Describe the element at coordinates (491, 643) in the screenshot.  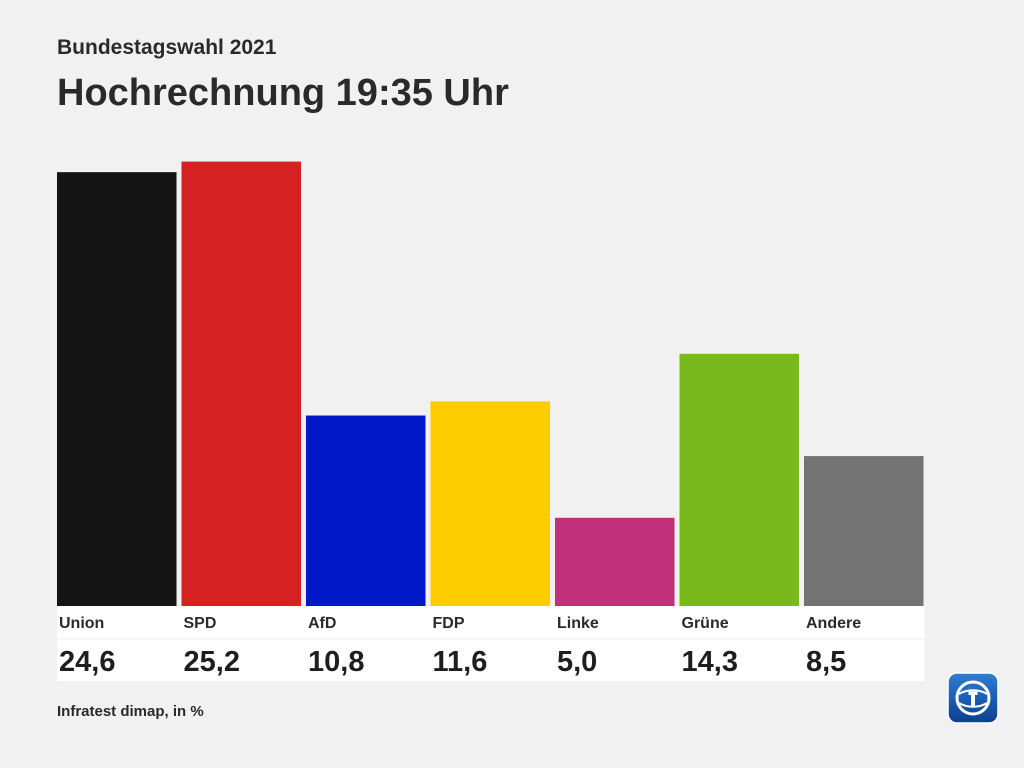
I see `label-strip` at that location.